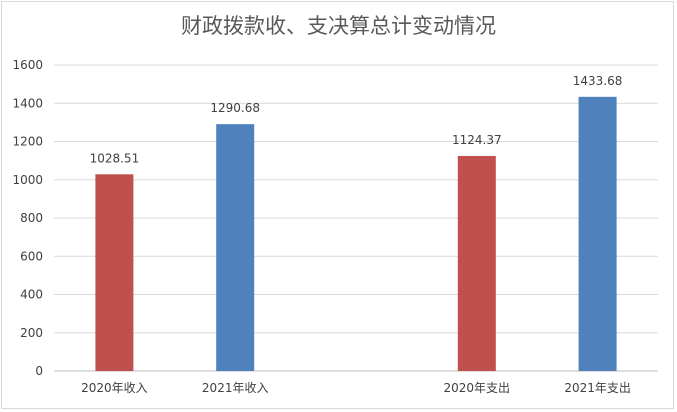 This screenshot has width=677, height=412. I want to click on x-tick-label: 2020年收入, so click(114, 388).